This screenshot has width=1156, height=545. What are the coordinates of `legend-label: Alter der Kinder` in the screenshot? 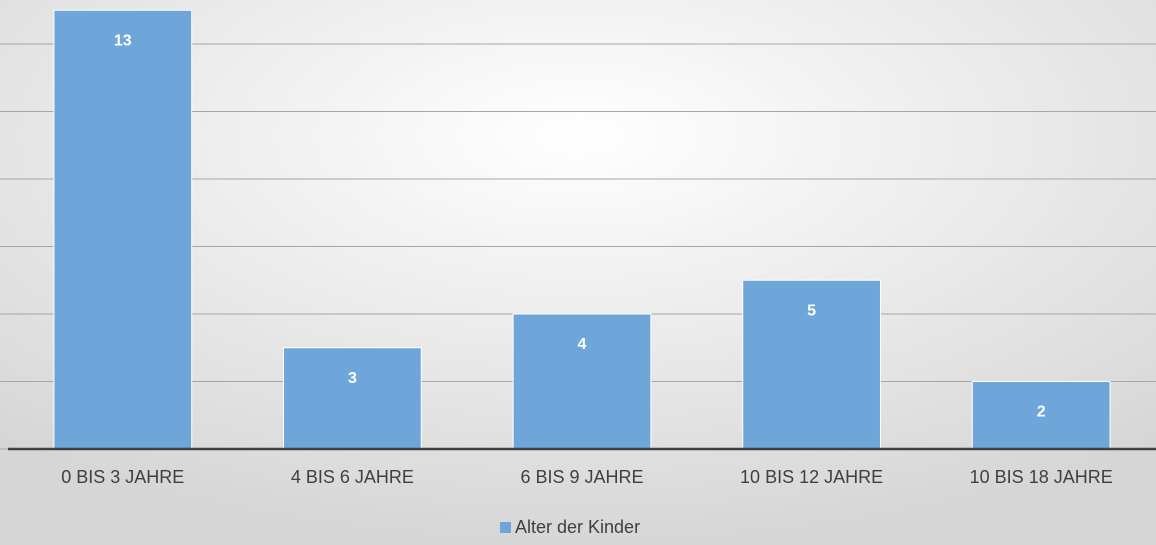 It's located at (577, 527).